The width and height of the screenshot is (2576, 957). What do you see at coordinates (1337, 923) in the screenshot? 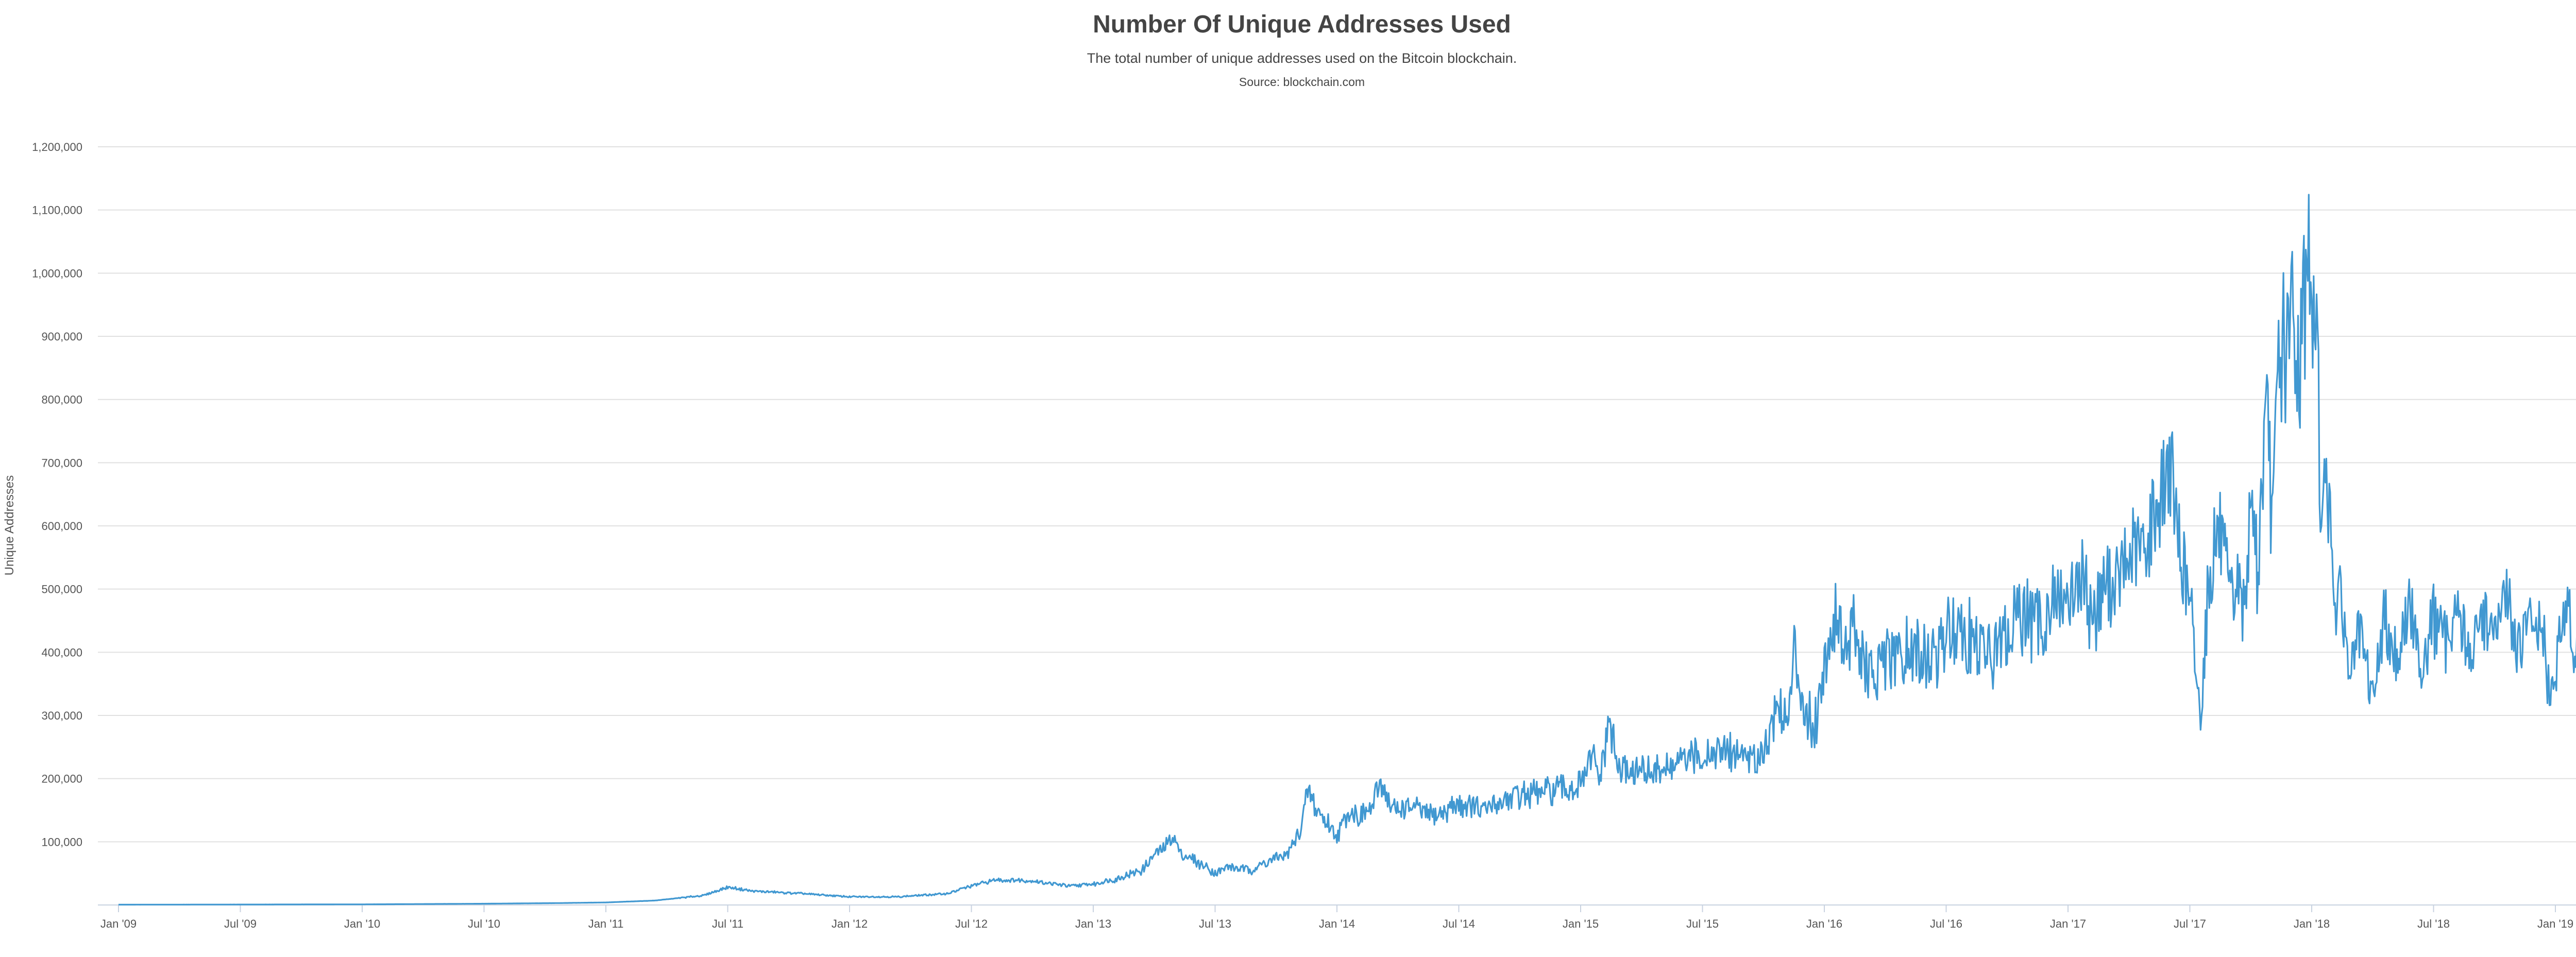
I see `x-tick-label: Jan '14` at bounding box center [1337, 923].